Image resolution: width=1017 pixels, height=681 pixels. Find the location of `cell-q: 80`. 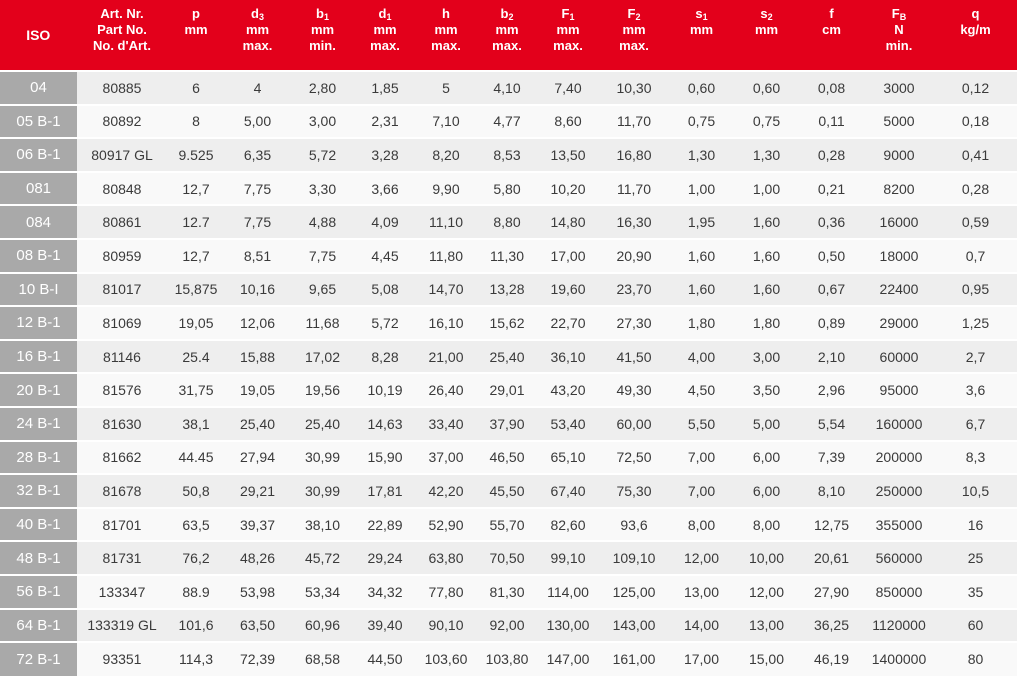

cell-q: 80 is located at coordinates (975, 658).